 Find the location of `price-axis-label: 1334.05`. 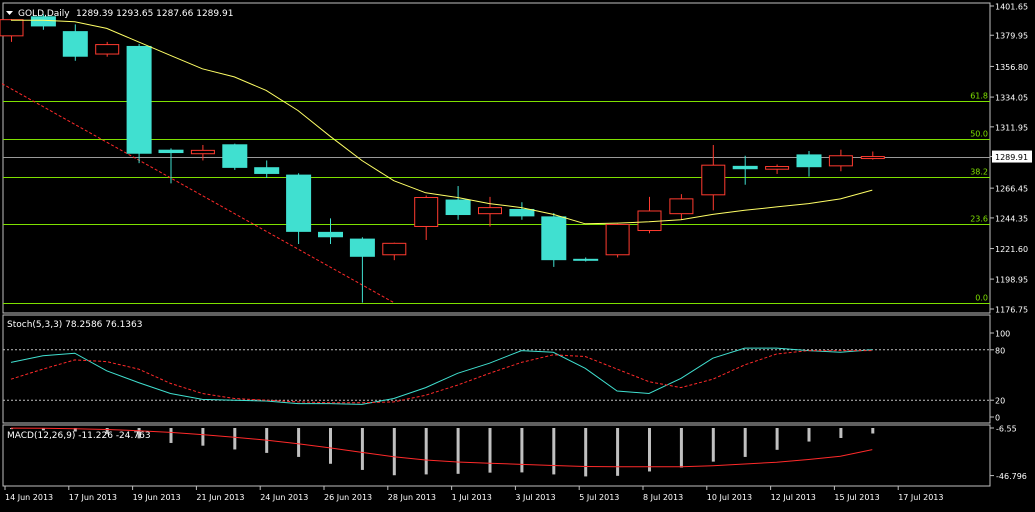

price-axis-label: 1334.05 is located at coordinates (1011, 98).